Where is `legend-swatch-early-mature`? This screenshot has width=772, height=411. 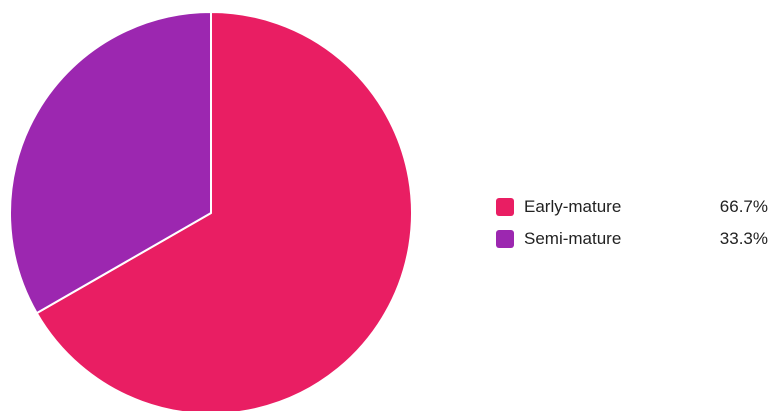 legend-swatch-early-mature is located at coordinates (505, 207).